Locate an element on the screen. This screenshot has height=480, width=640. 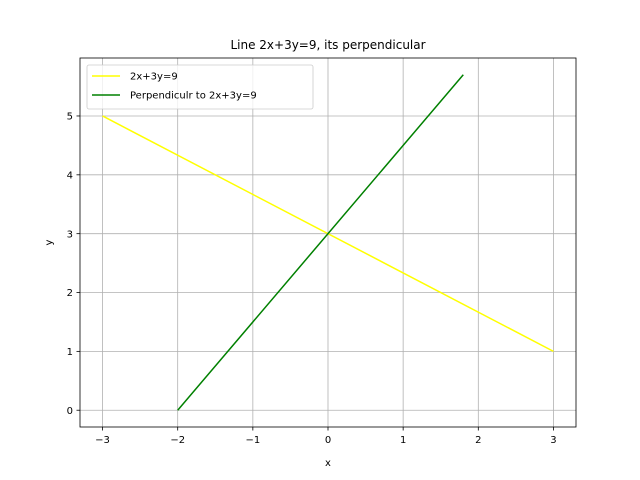
legend-box is located at coordinates (200, 87).